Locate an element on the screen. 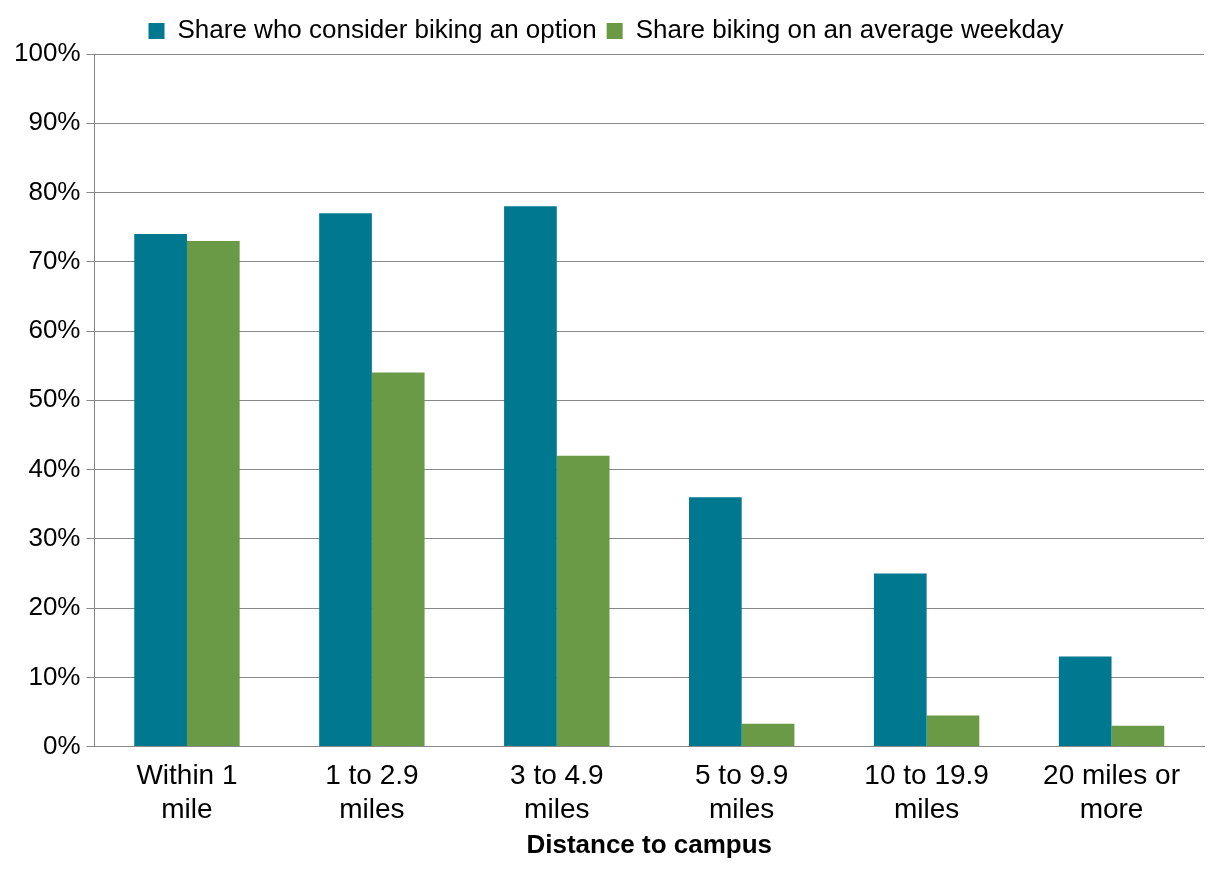 The height and width of the screenshot is (869, 1220). legend-label: Share biking on an average weekday is located at coordinates (849, 29).